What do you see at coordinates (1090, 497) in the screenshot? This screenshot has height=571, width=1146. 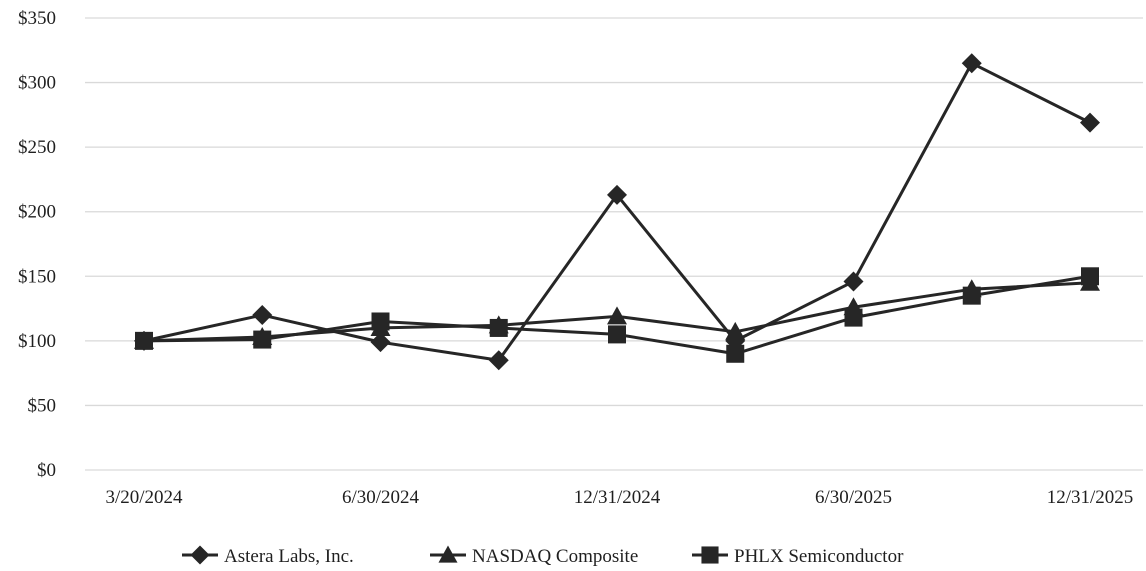 I see `x-tick-label: 12/31/2025` at bounding box center [1090, 497].